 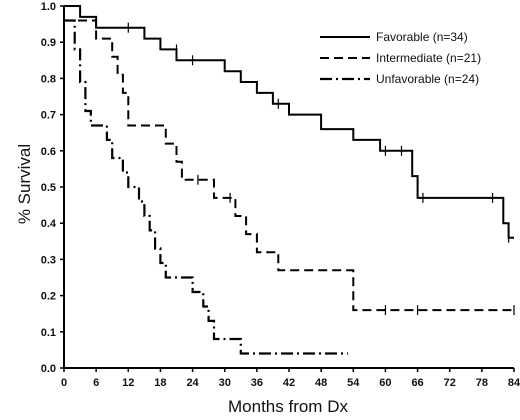 I want to click on legend-label: Intermediate (n=21), so click(x=428, y=58).